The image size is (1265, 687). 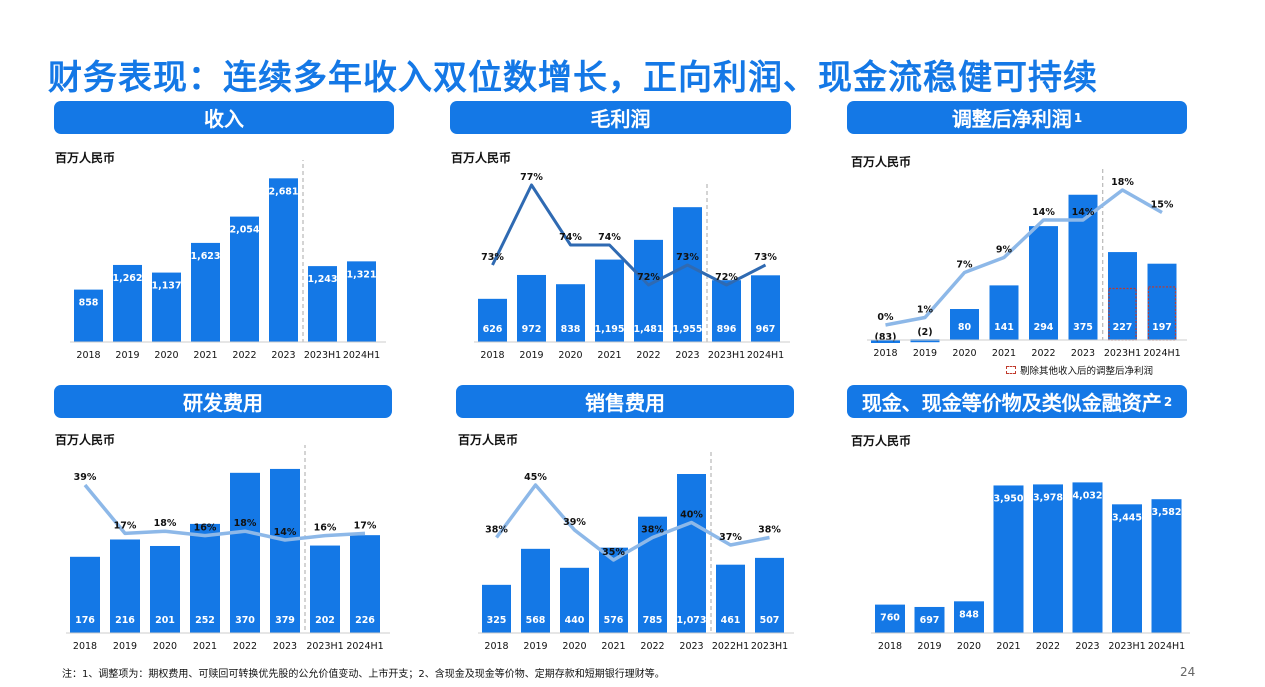 What do you see at coordinates (165, 620) in the screenshot?
I see `value-label-2020: 201` at bounding box center [165, 620].